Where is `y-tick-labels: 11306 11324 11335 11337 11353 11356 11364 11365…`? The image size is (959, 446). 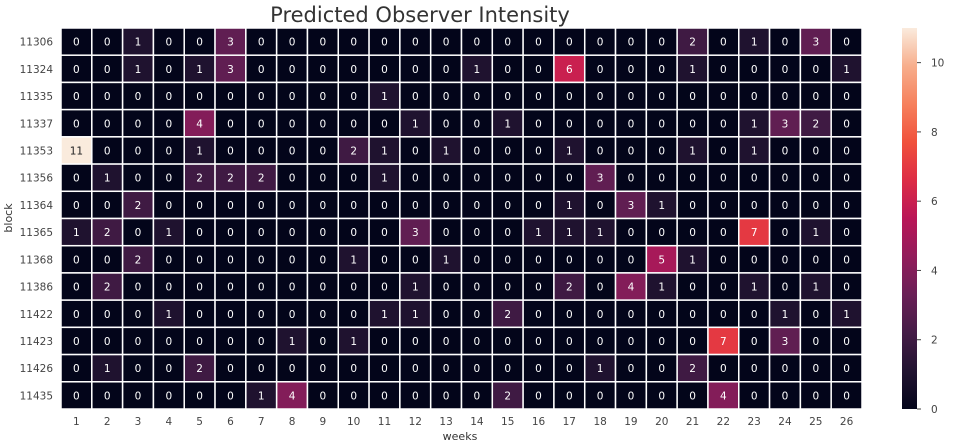 y-tick-labels: 11306 11324 11335 11337 11353 11356 11364 11365… is located at coordinates (37, 220).